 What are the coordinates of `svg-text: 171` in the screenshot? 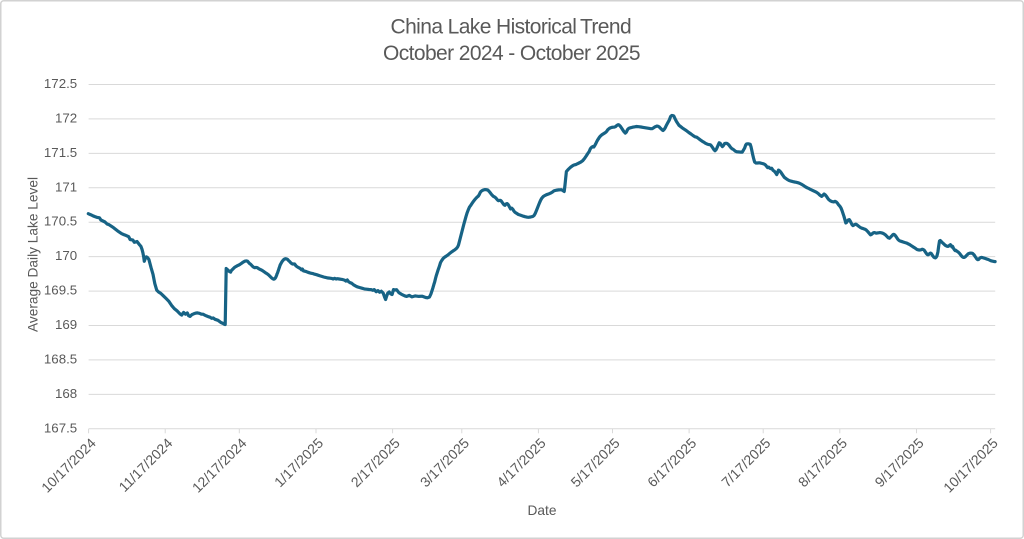 It's located at (66, 186).